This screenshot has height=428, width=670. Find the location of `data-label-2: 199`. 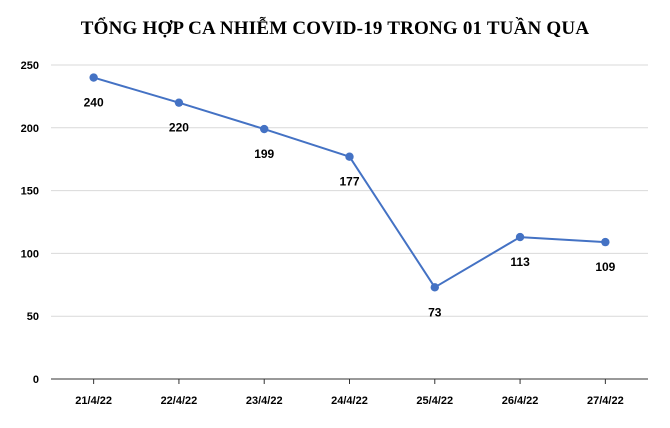

data-label-2: 199 is located at coordinates (264, 154).